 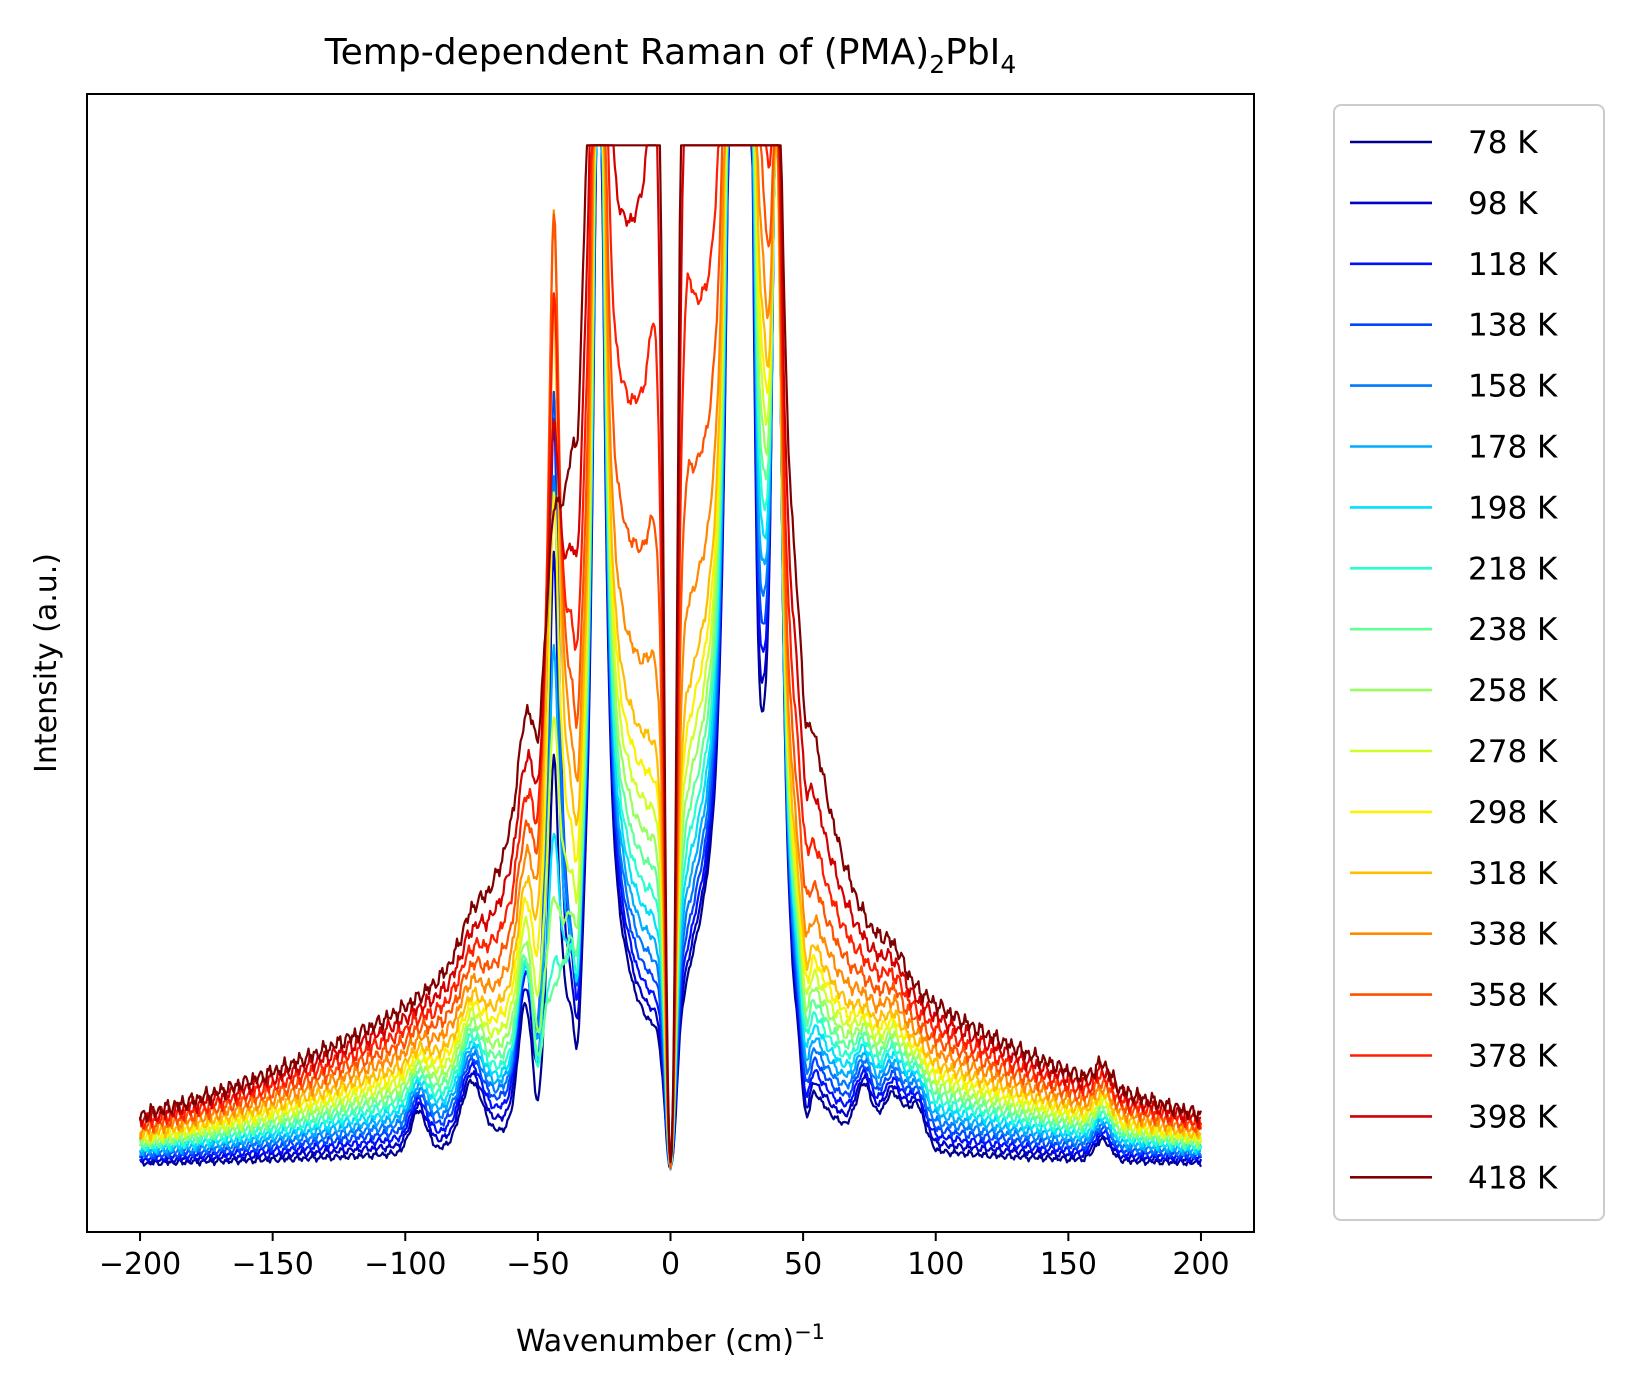 I want to click on legend-label: 238 K, so click(x=1513, y=630).